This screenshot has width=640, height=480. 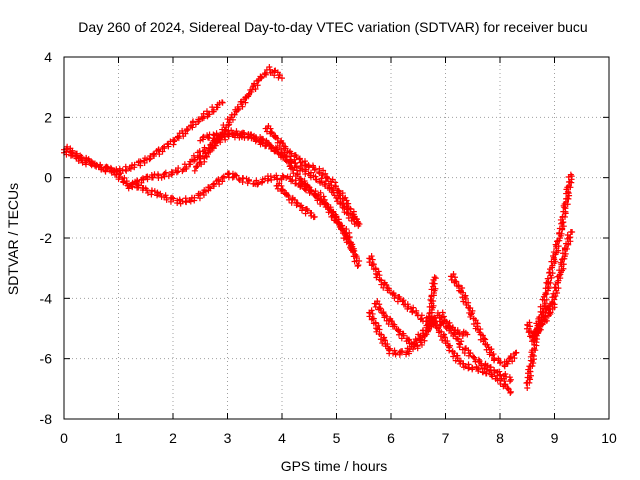 I want to click on x-tick-label: 8, so click(x=500, y=438).